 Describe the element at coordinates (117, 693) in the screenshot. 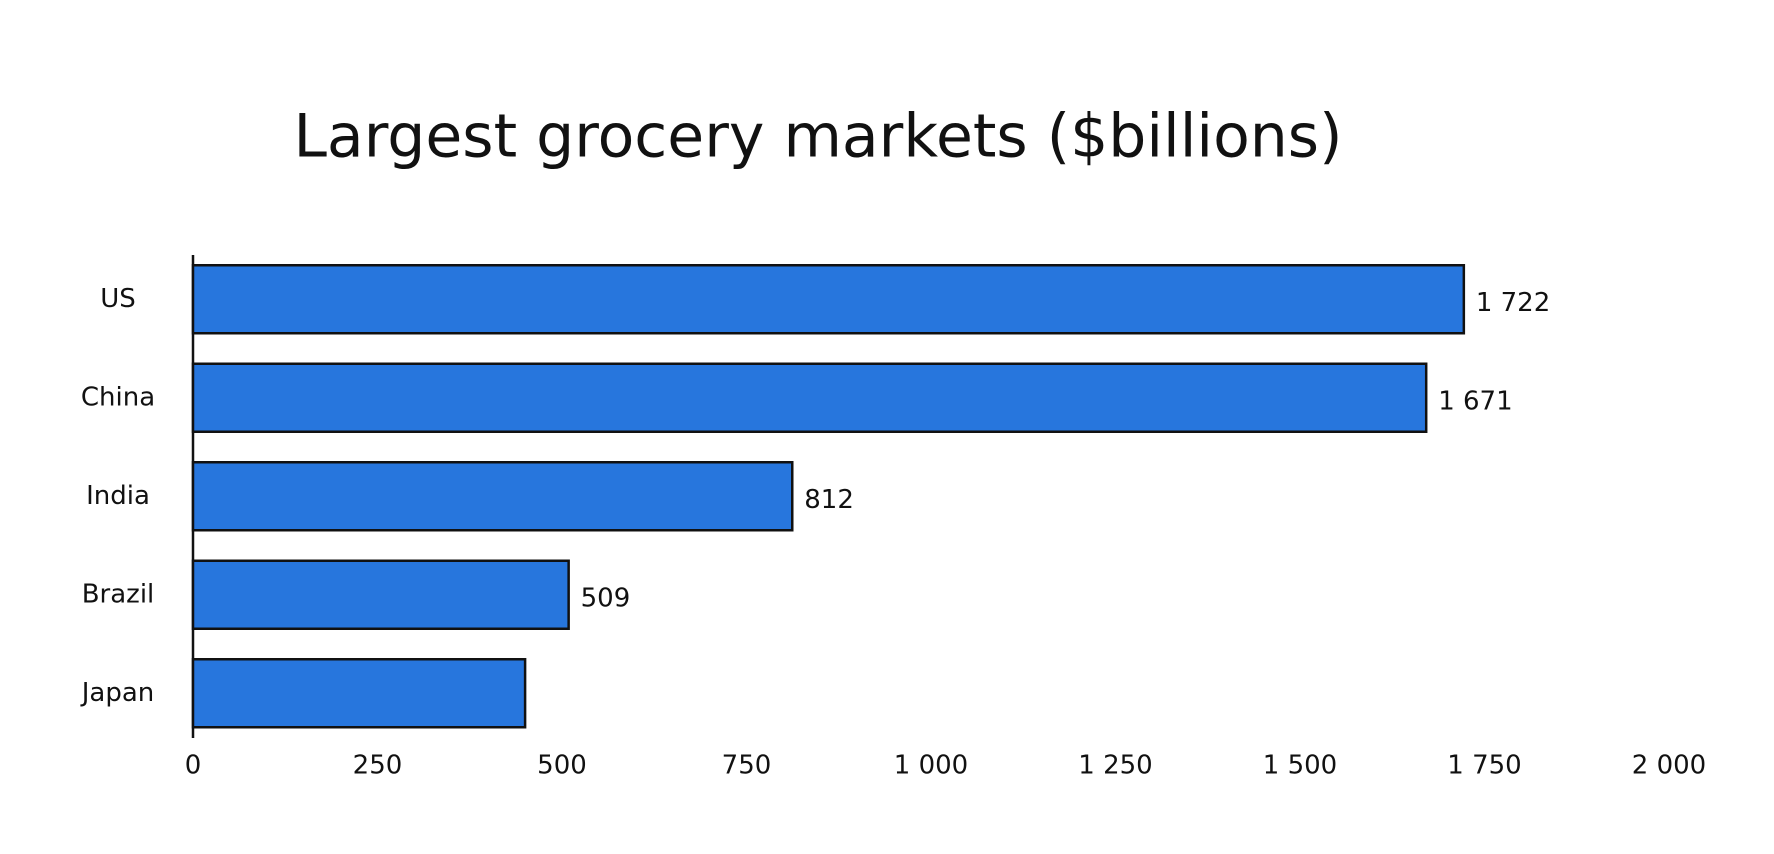

I see `y-tick-label: Japan` at that location.